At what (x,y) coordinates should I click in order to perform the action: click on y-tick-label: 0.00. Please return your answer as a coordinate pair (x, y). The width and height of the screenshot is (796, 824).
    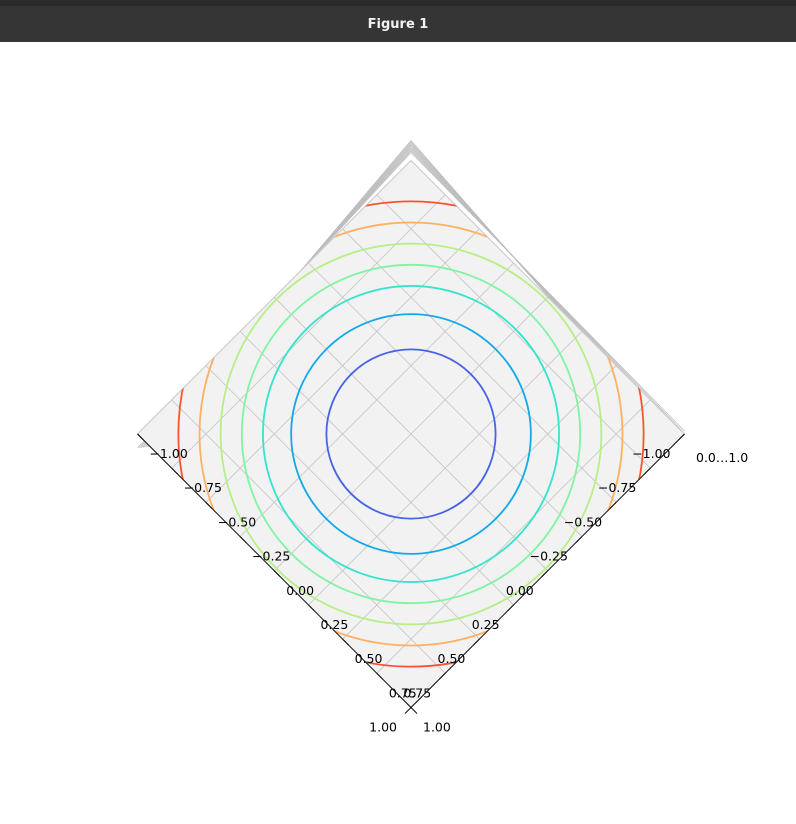
    Looking at the image, I should click on (300, 590).